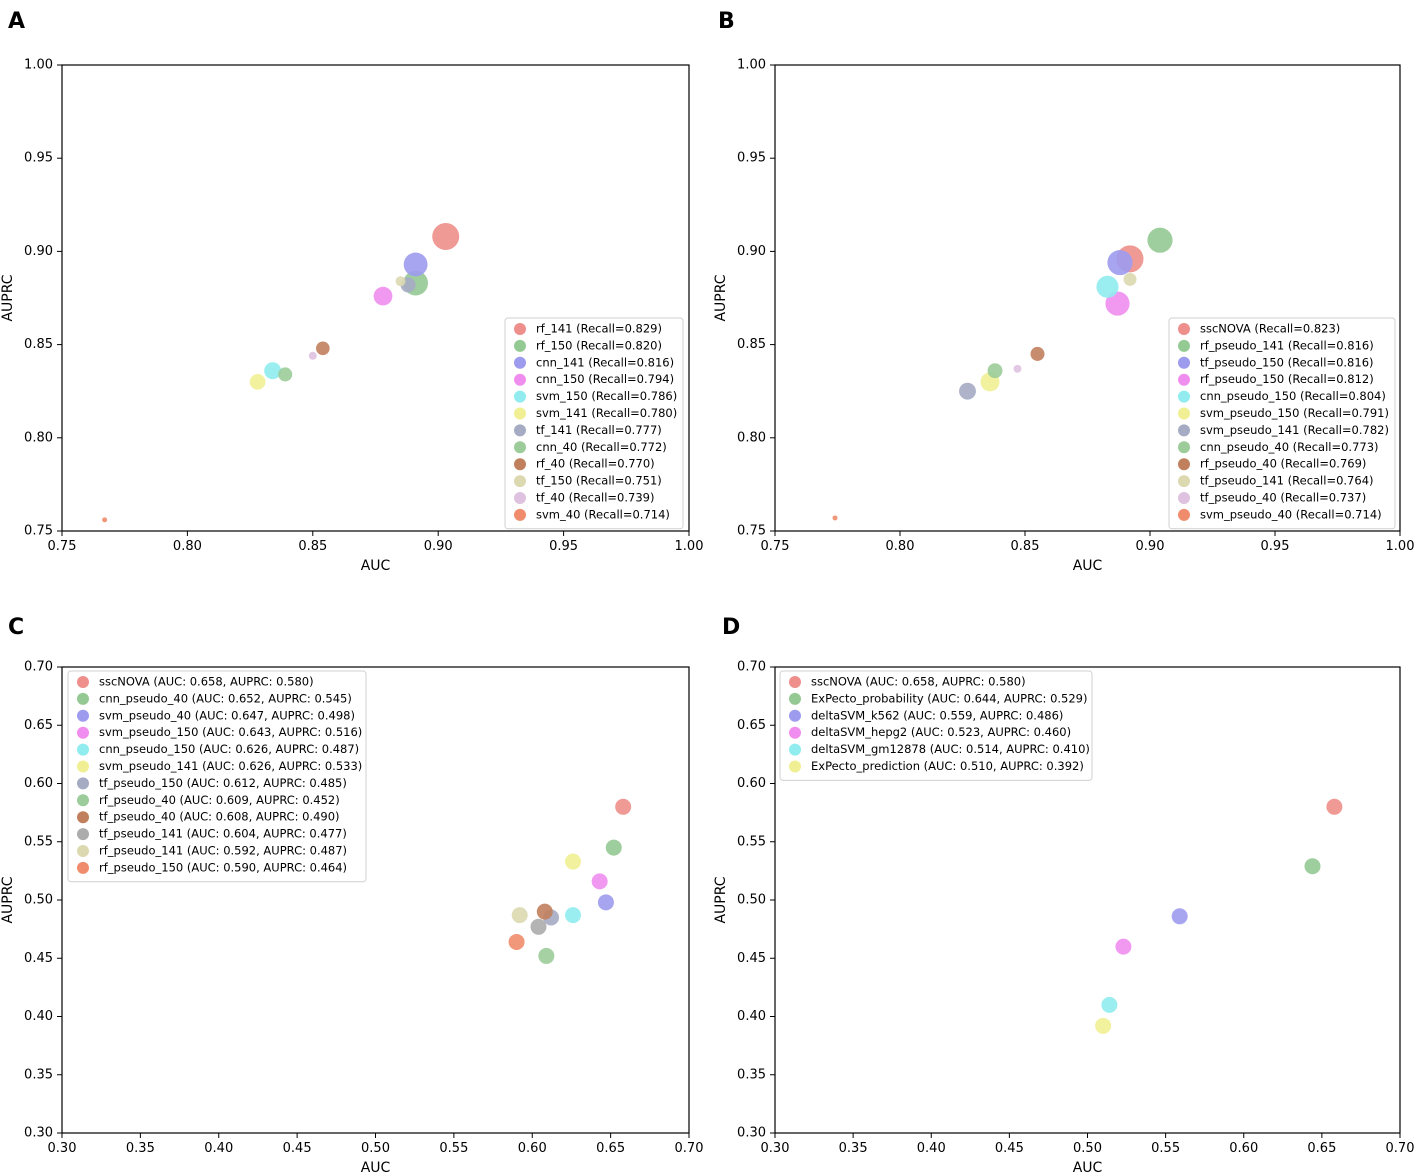 The height and width of the screenshot is (1176, 1417). What do you see at coordinates (1293, 396) in the screenshot?
I see `legend-label: cnn_pseudo_150 (Recall=0.804)` at bounding box center [1293, 396].